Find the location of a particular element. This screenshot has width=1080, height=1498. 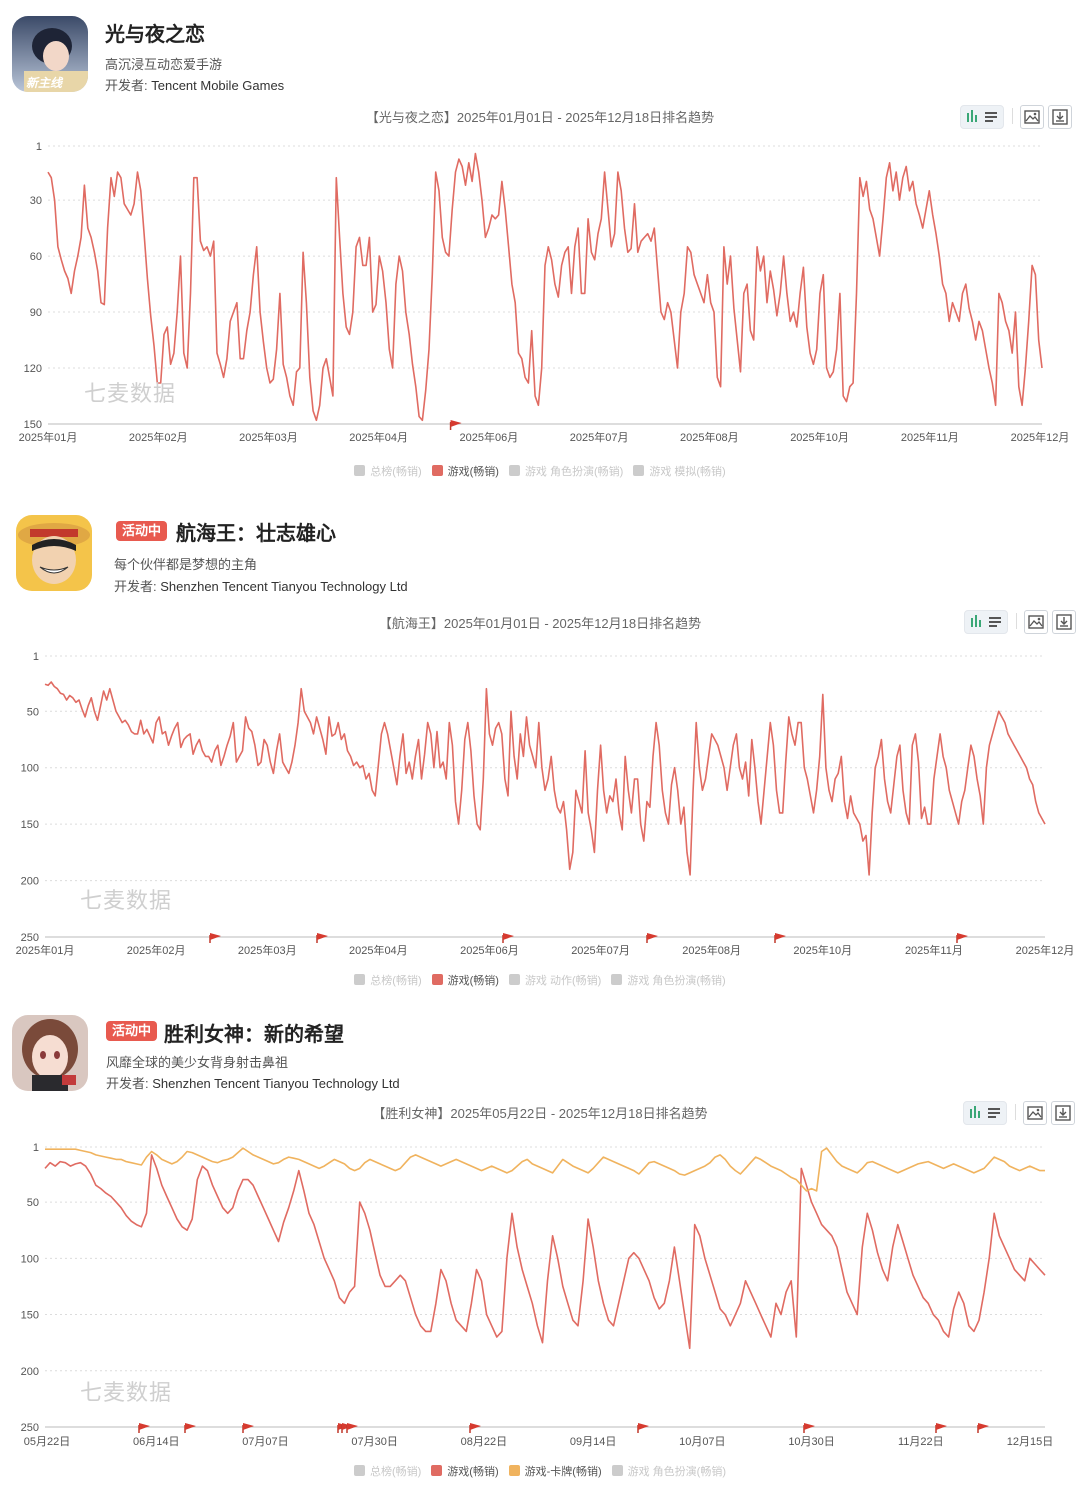

x-tick-label: 2025年11月 is located at coordinates (930, 437).